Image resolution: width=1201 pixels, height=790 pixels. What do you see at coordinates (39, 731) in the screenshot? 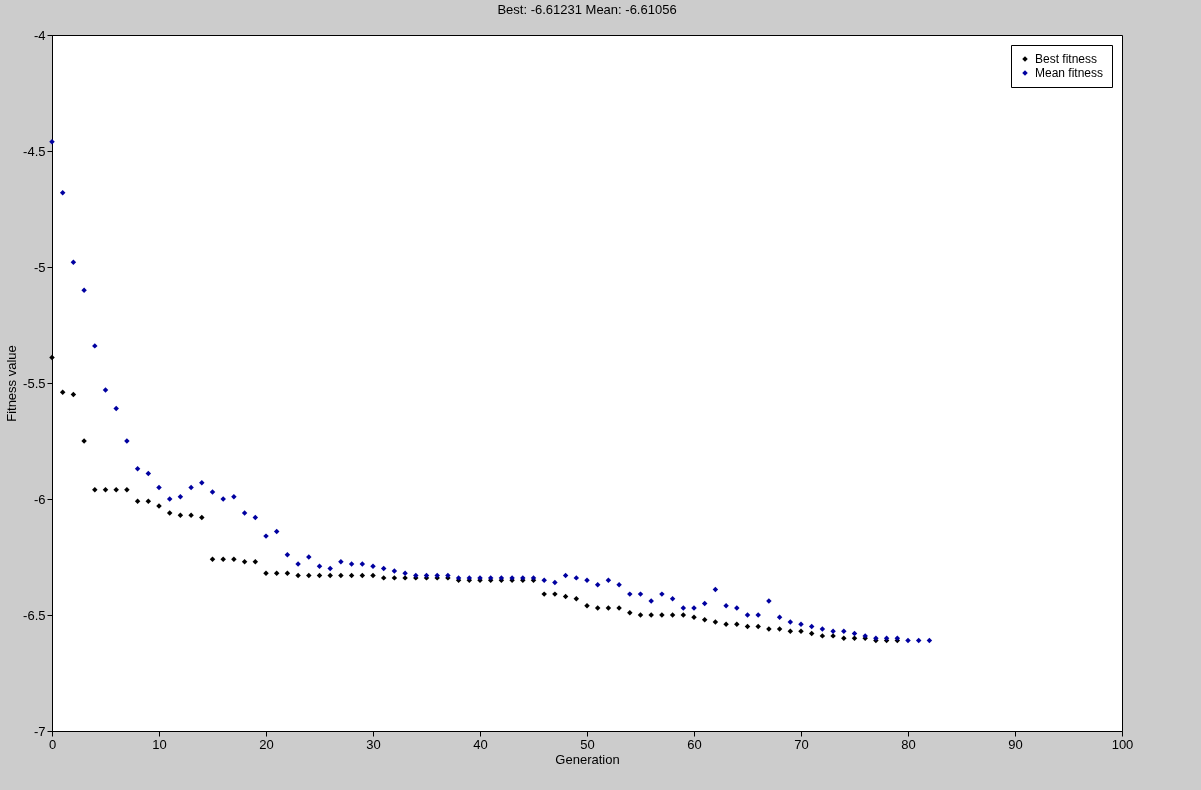
I see `y-tick-label: -7` at bounding box center [39, 731].